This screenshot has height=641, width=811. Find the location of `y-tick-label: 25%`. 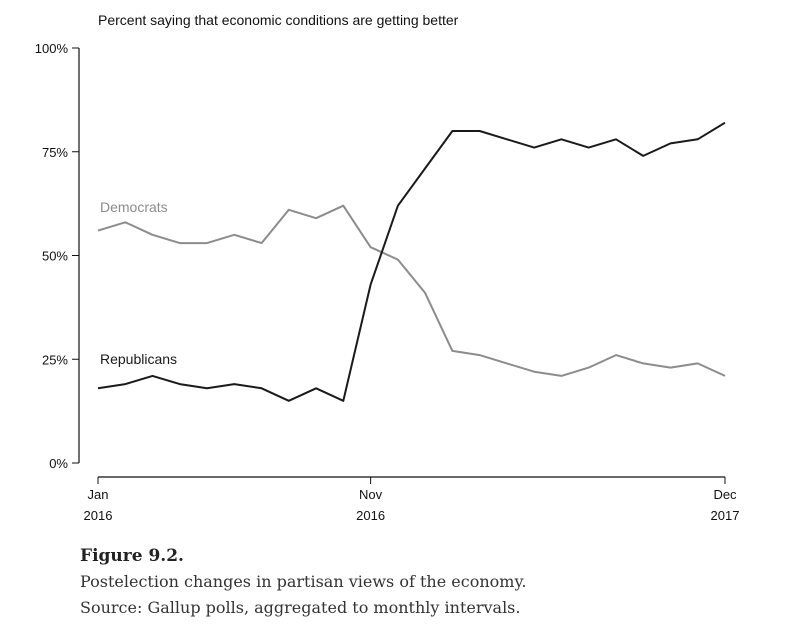

y-tick-label: 25% is located at coordinates (55, 359).